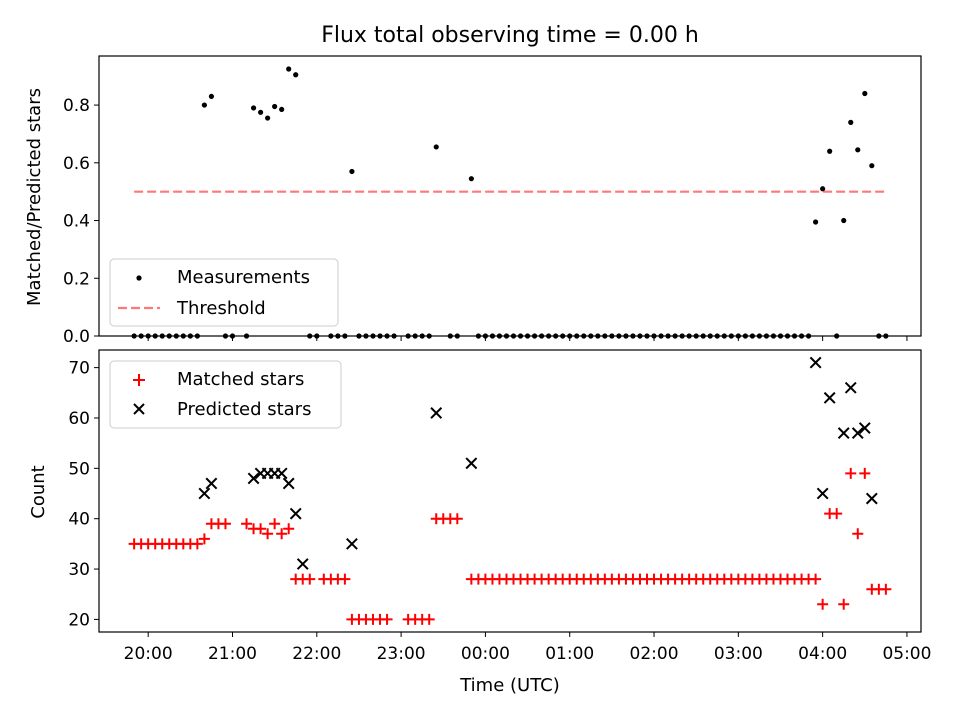 This screenshot has height=720, width=960. Describe the element at coordinates (76, 164) in the screenshot. I see `top-y-tick-label: 0.6` at that location.